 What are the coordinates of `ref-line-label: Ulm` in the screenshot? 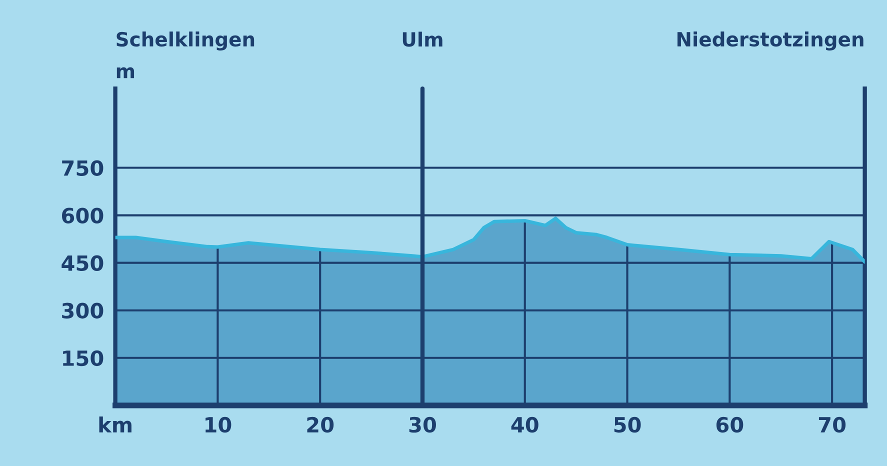 It's located at (422, 39).